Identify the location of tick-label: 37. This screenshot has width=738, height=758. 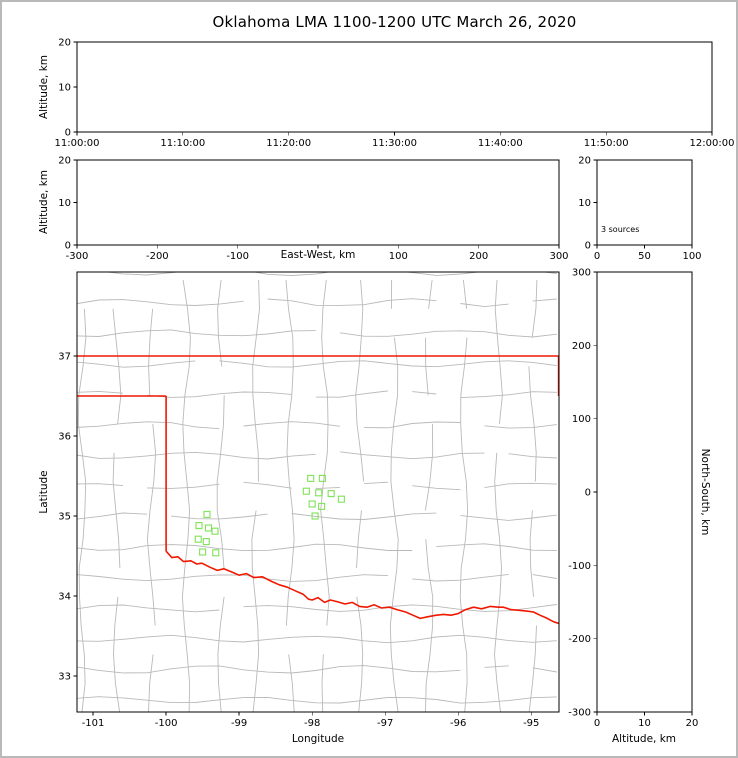
(64, 357).